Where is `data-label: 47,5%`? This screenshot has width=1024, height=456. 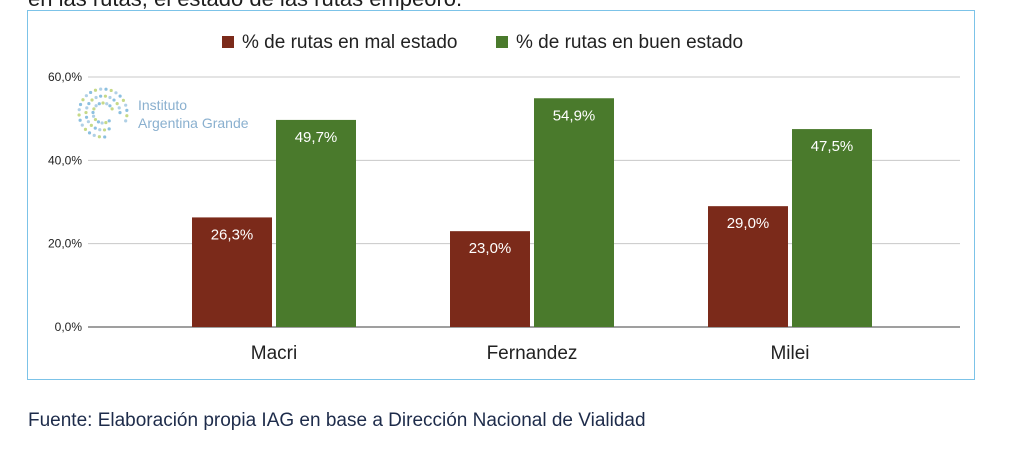 data-label: 47,5% is located at coordinates (832, 146).